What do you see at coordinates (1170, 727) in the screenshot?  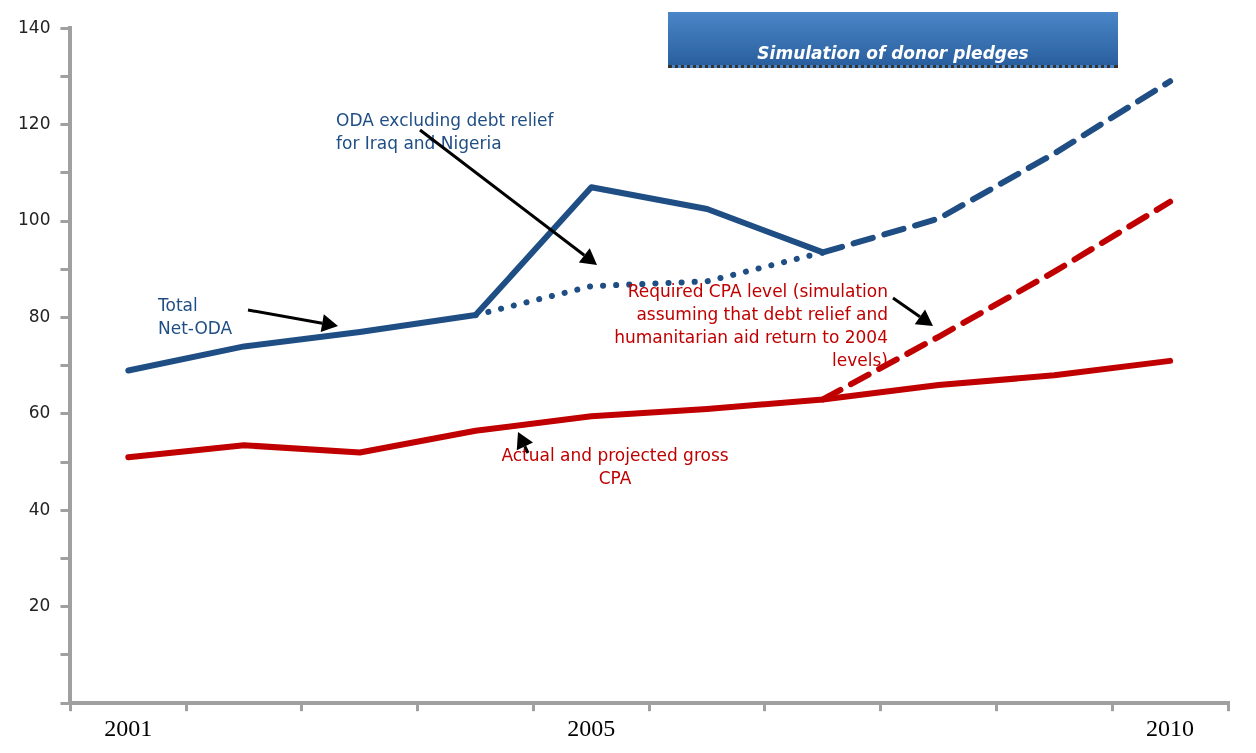 I see `x-tick-label: 2010` at bounding box center [1170, 727].